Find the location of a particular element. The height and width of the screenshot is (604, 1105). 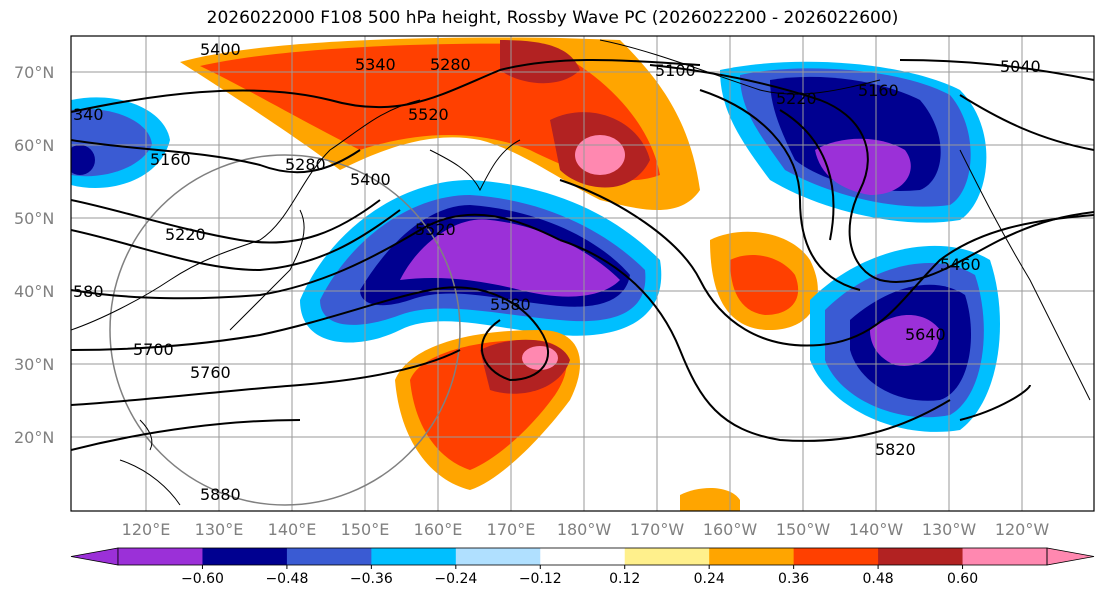

colorbar-tick-label: −0.24 is located at coordinates (455, 579).